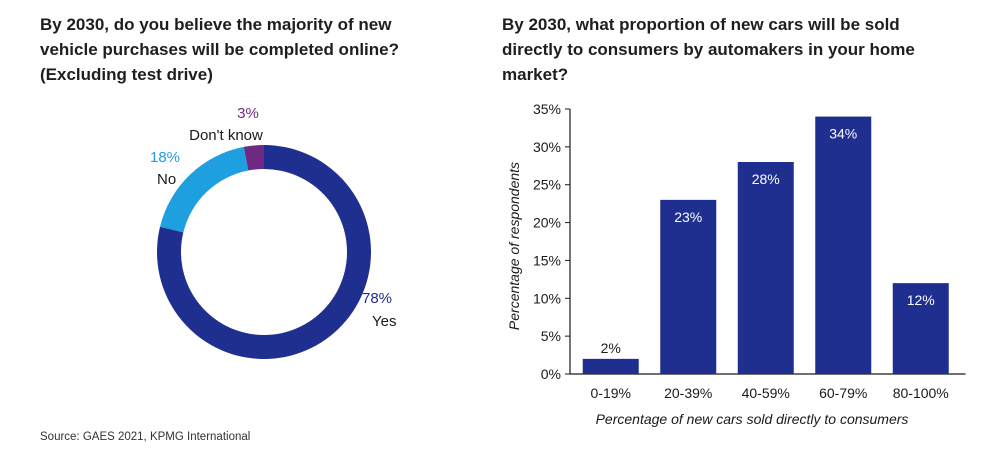  What do you see at coordinates (514, 246) in the screenshot?
I see `y-axis-title: Percentage of respondents` at bounding box center [514, 246].